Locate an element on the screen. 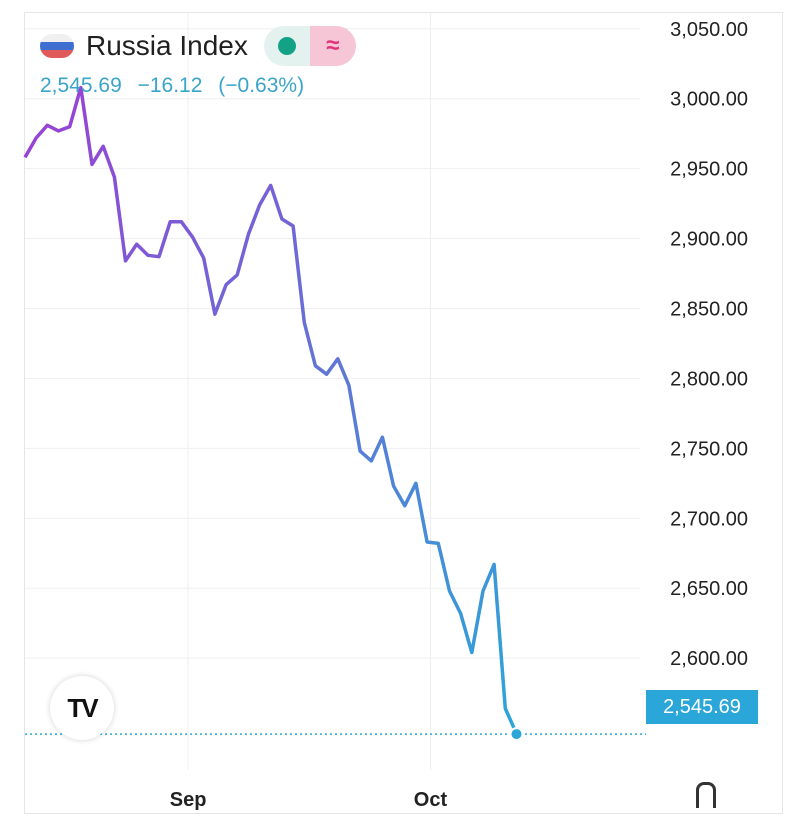 The image size is (792, 827). last-price-dot is located at coordinates (516, 734).